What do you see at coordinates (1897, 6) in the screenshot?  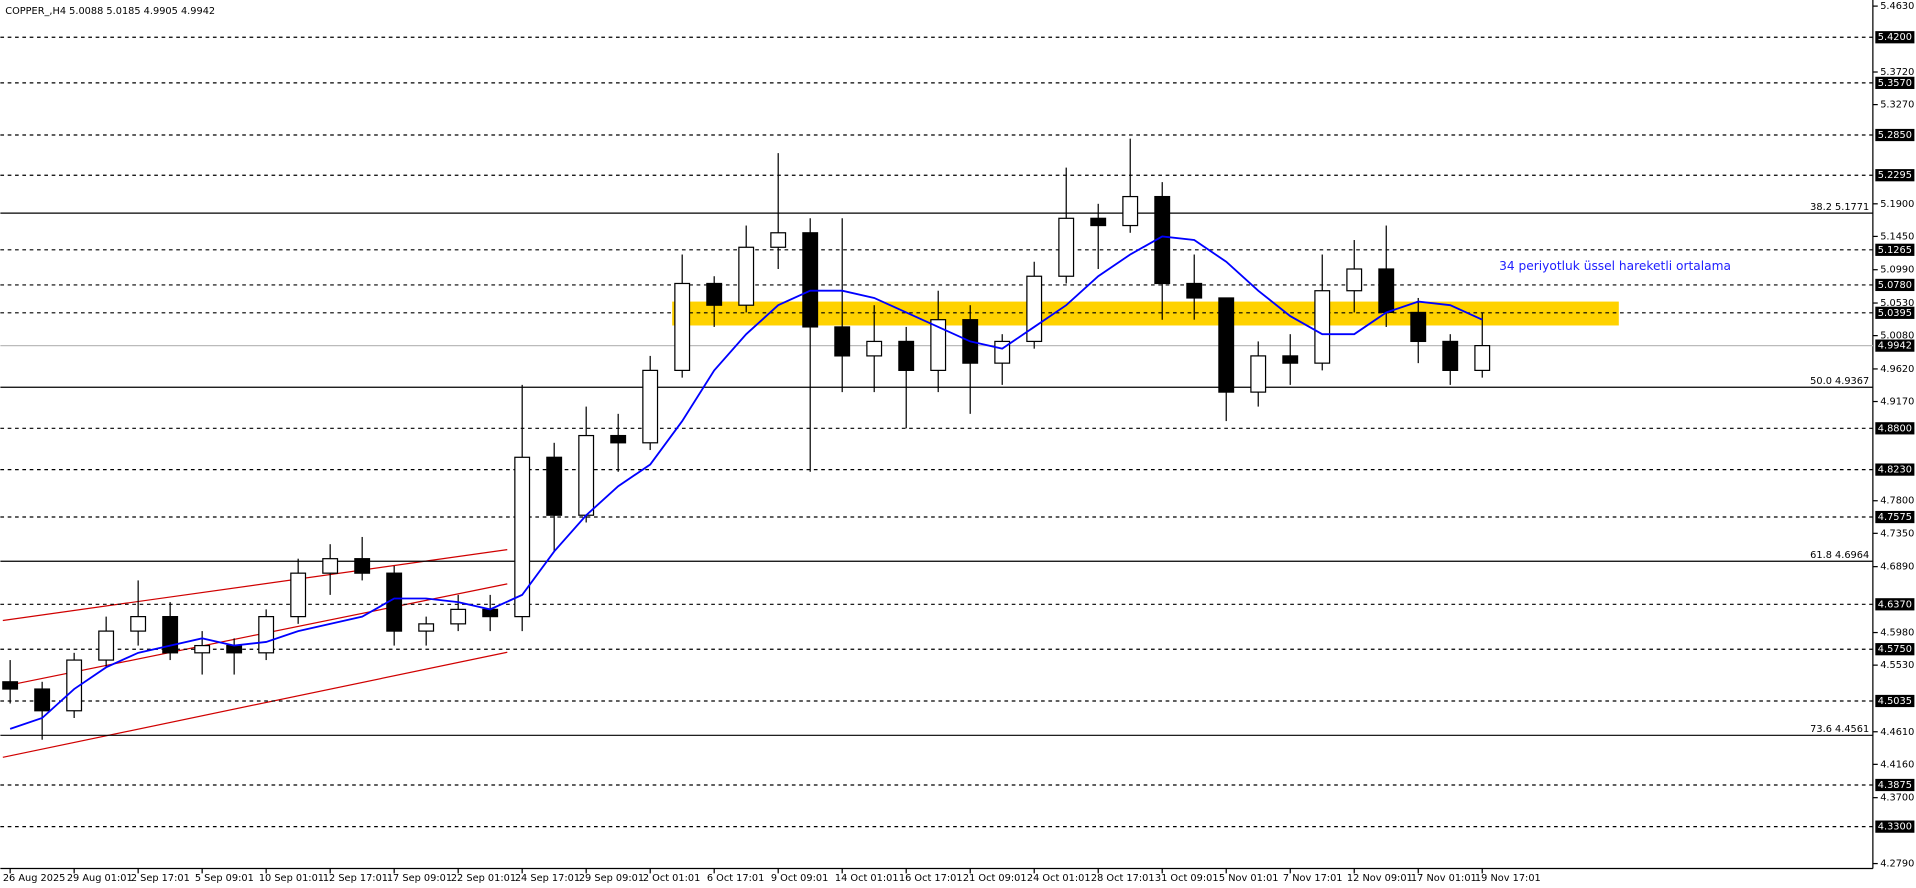 I see `y-tick-label: 5.4630` at bounding box center [1897, 6].